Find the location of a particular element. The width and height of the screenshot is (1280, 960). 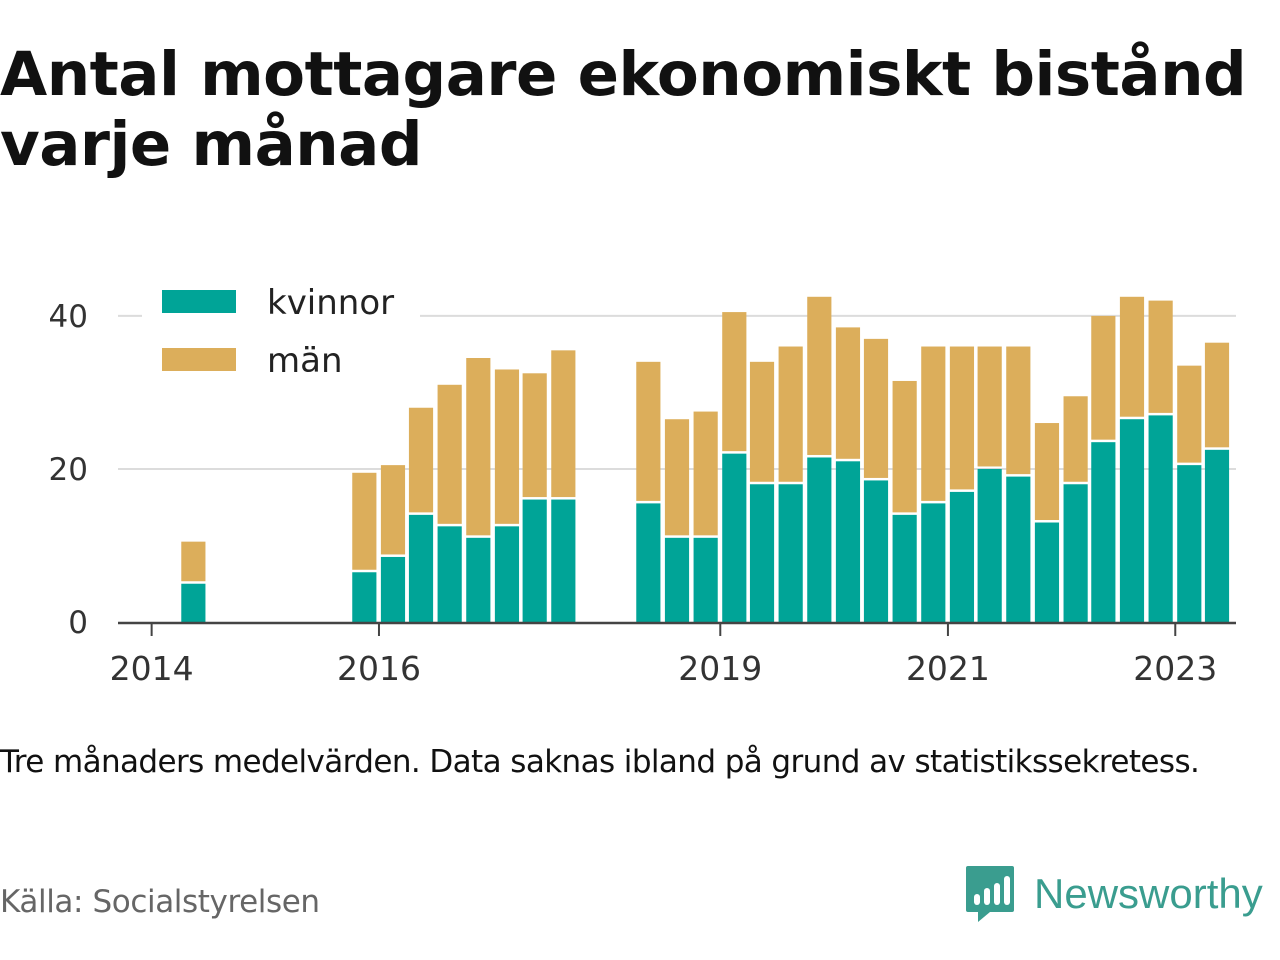

newsworthy-logo-icon is located at coordinates (990, 894).